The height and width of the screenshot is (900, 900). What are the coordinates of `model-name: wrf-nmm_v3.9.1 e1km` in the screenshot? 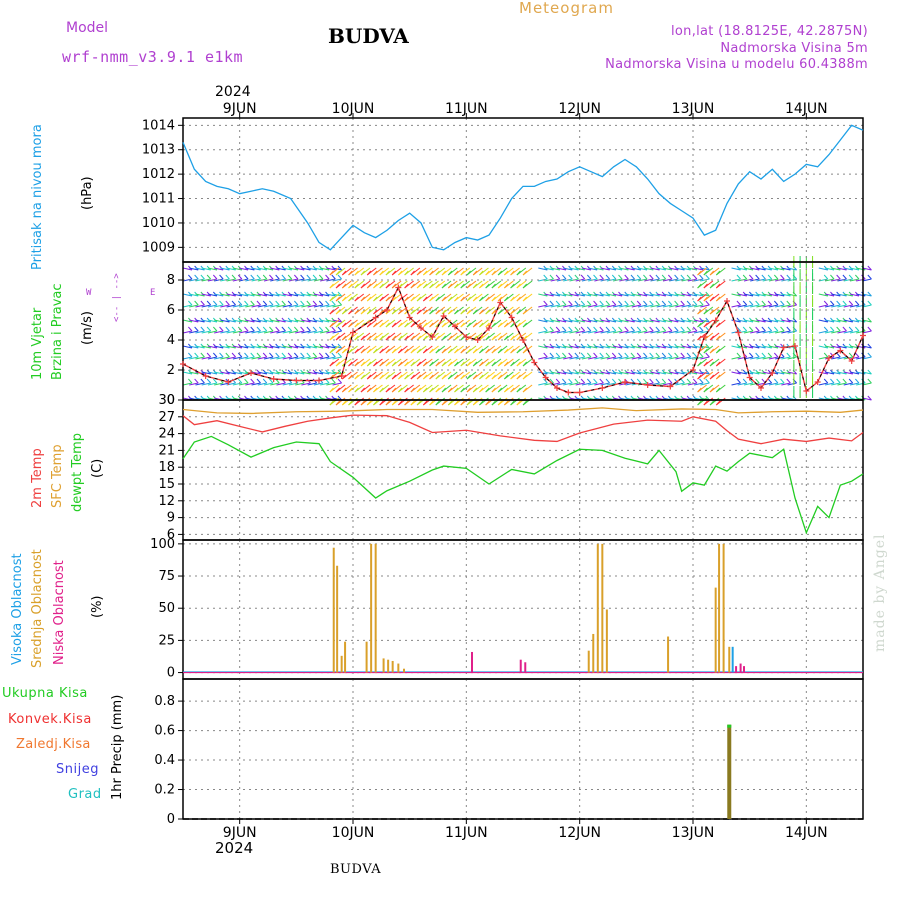 It's located at (153, 57).